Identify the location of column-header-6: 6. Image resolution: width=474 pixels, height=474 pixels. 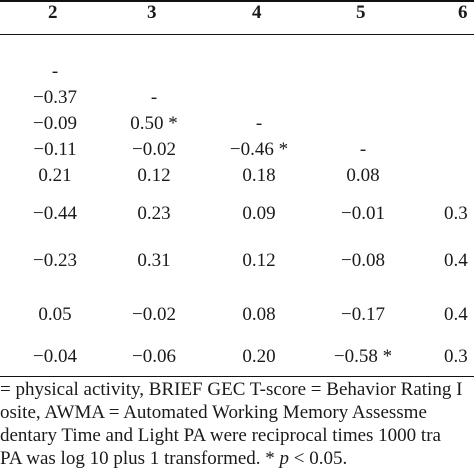
(463, 12).